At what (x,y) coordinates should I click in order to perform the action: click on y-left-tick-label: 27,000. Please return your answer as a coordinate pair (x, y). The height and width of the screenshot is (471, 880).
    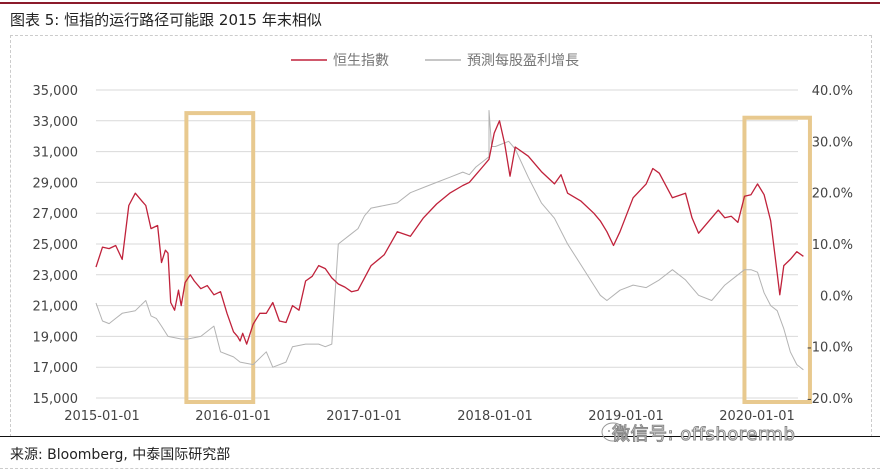
    Looking at the image, I should click on (56, 214).